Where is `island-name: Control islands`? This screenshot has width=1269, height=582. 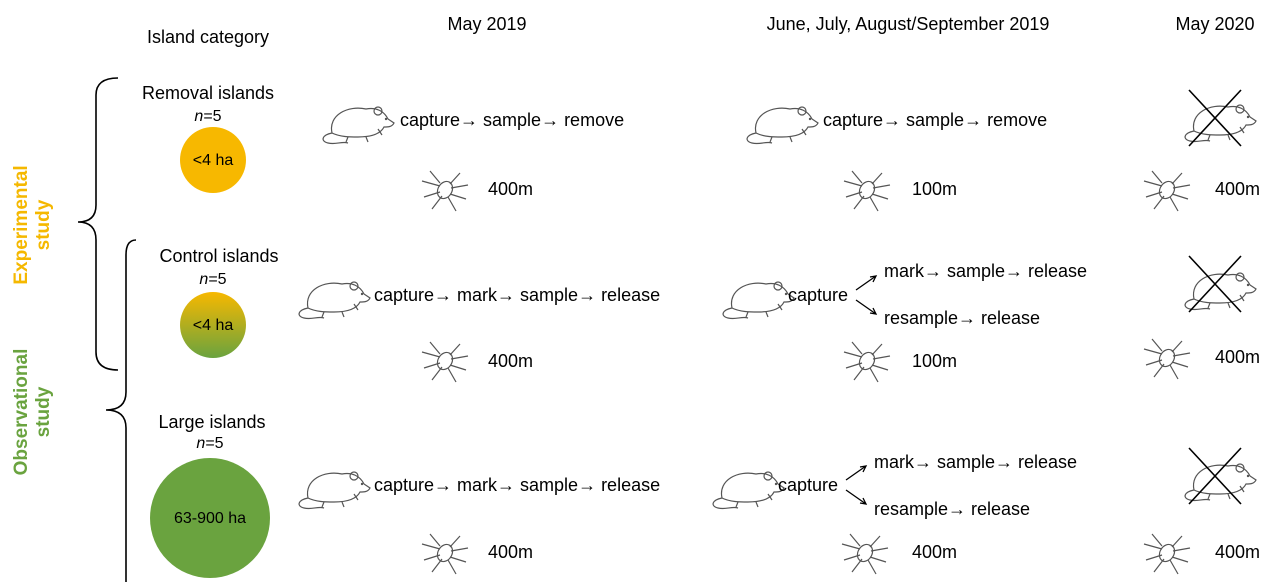 island-name: Control islands is located at coordinates (218, 256).